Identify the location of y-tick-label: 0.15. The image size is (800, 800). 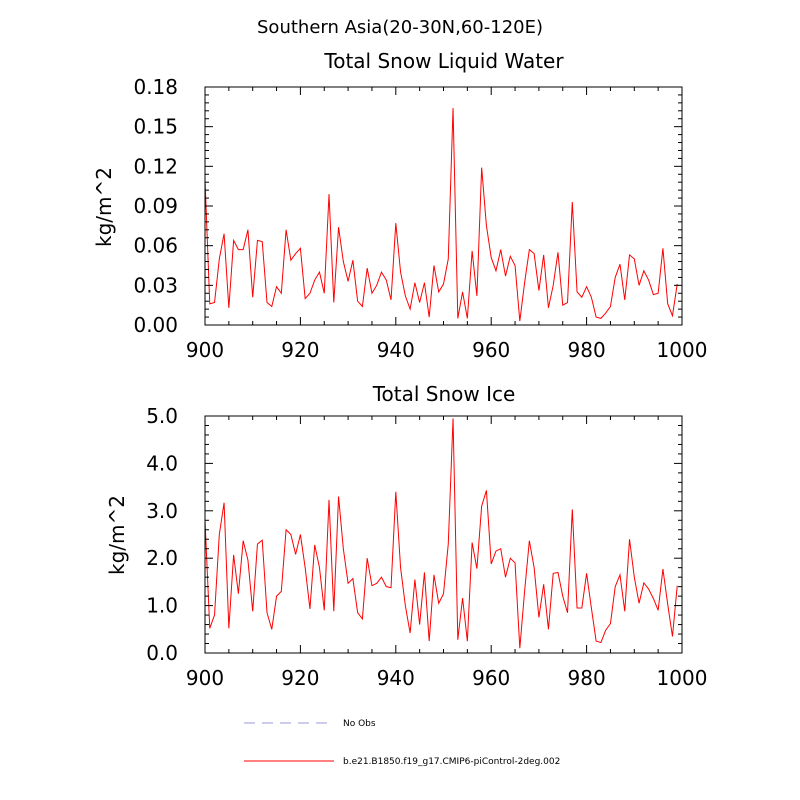
(155, 127).